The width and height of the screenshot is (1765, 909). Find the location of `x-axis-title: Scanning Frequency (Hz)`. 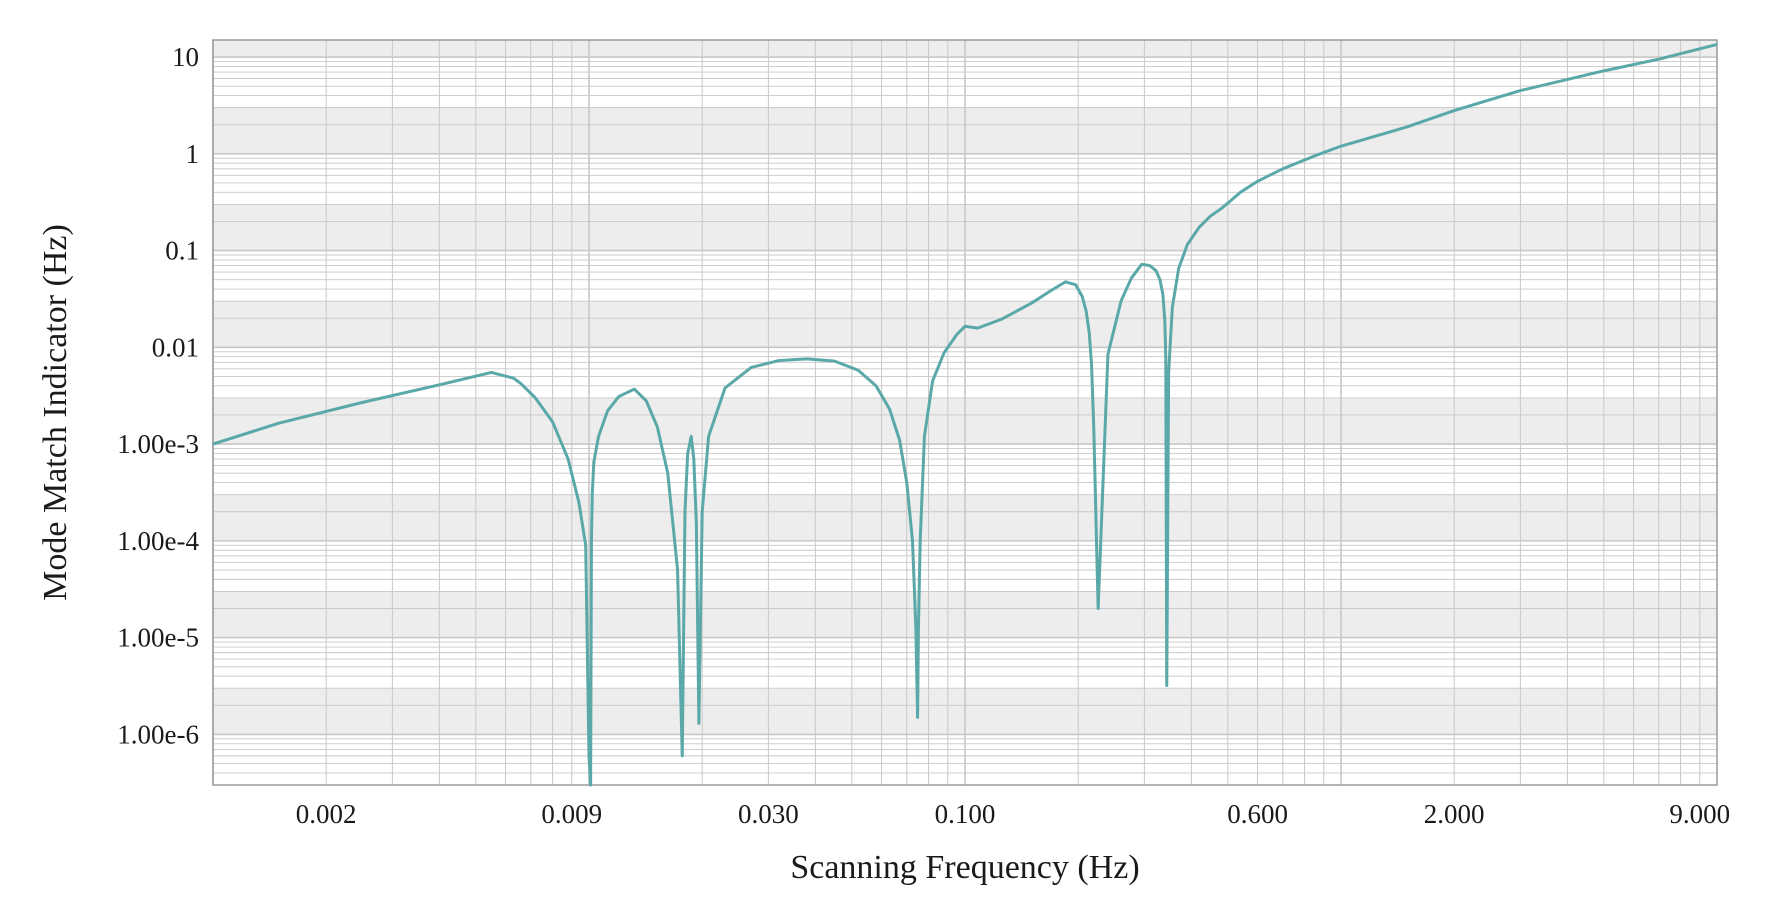

x-axis-title: Scanning Frequency (Hz) is located at coordinates (964, 867).